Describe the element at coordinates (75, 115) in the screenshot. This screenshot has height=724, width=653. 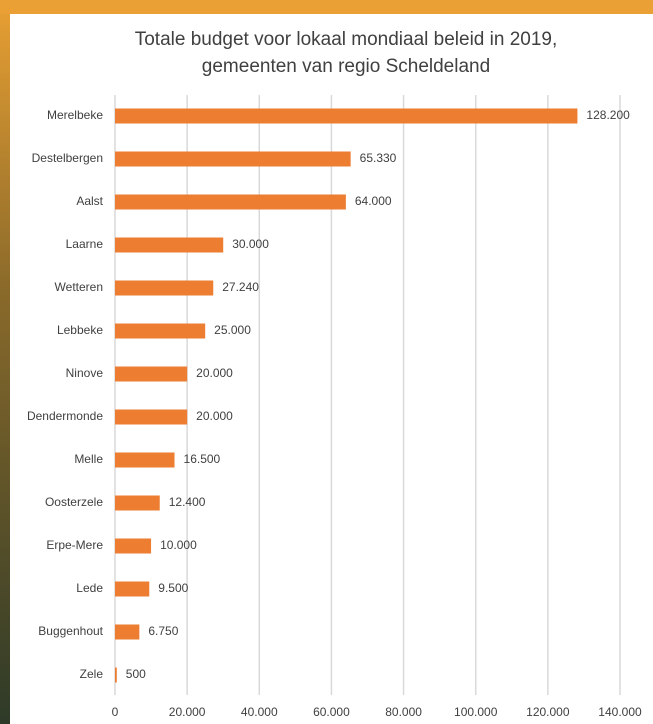
I see `y-tick-label: Merelbeke` at that location.